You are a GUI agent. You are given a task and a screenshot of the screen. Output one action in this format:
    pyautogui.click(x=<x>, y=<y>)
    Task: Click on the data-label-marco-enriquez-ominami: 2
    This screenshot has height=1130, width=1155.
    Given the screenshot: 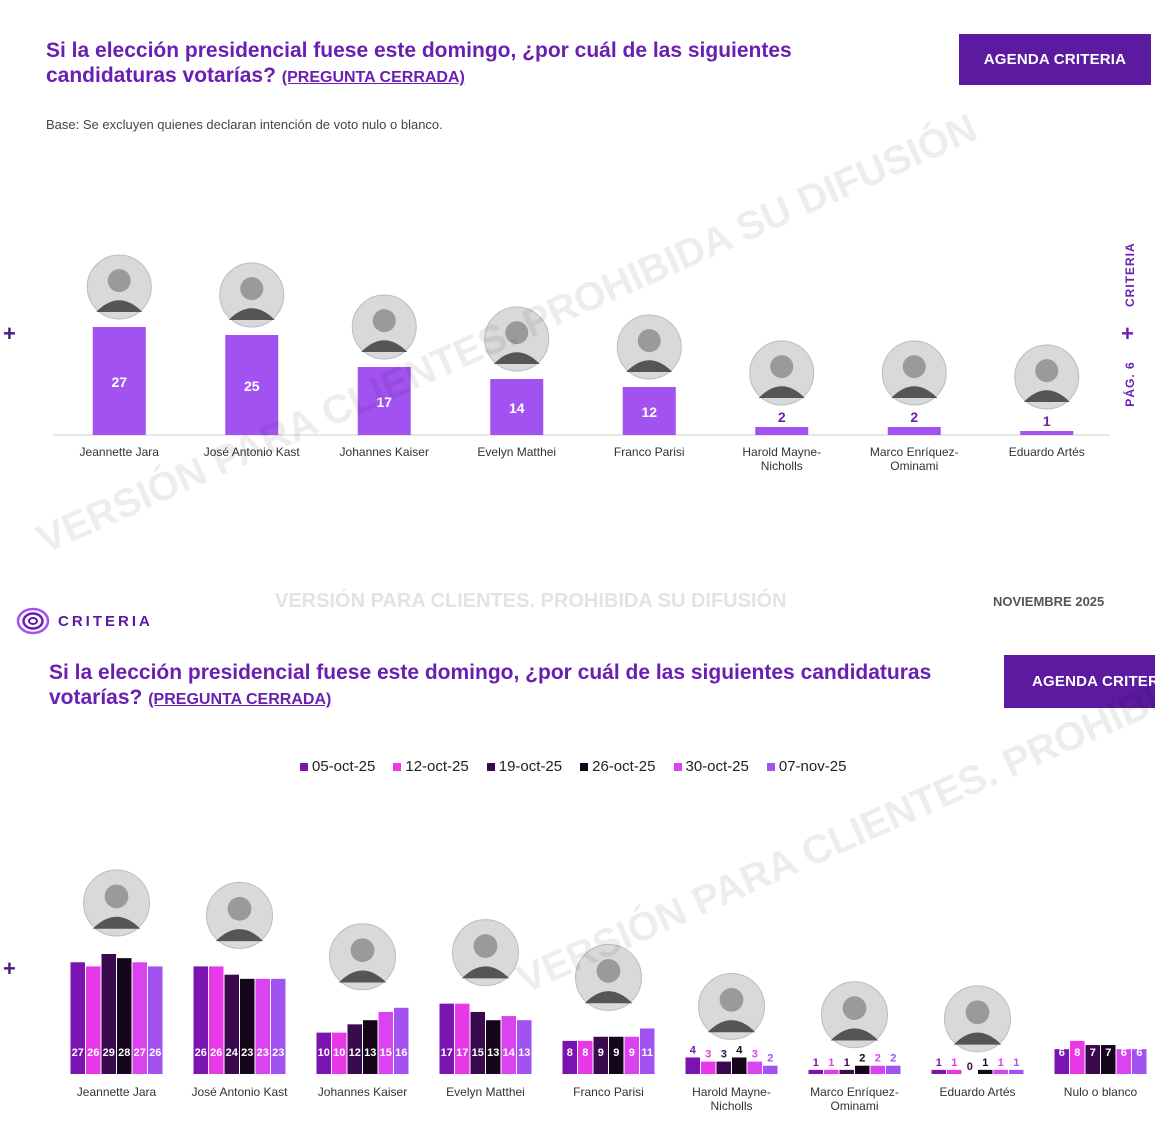 What is the action you would take?
    pyautogui.click(x=914, y=417)
    